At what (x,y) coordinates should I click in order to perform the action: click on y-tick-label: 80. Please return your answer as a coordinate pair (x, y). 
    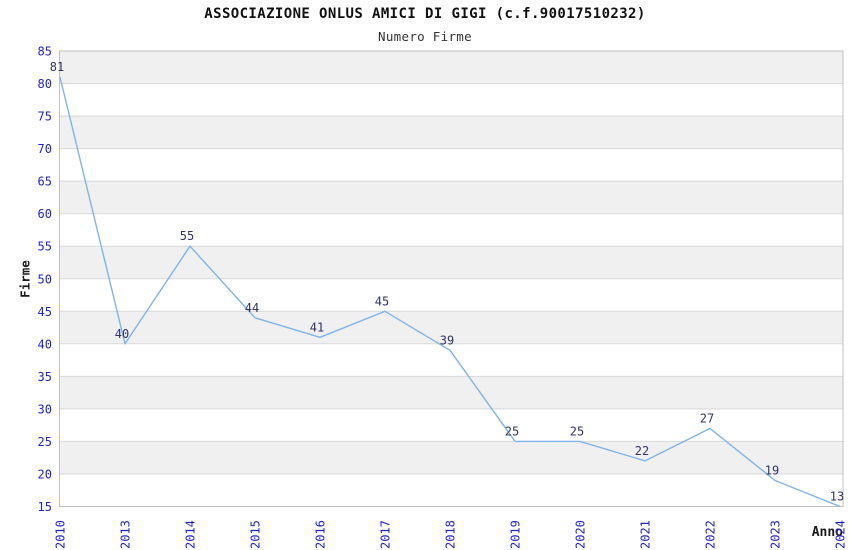
    Looking at the image, I should click on (45, 84).